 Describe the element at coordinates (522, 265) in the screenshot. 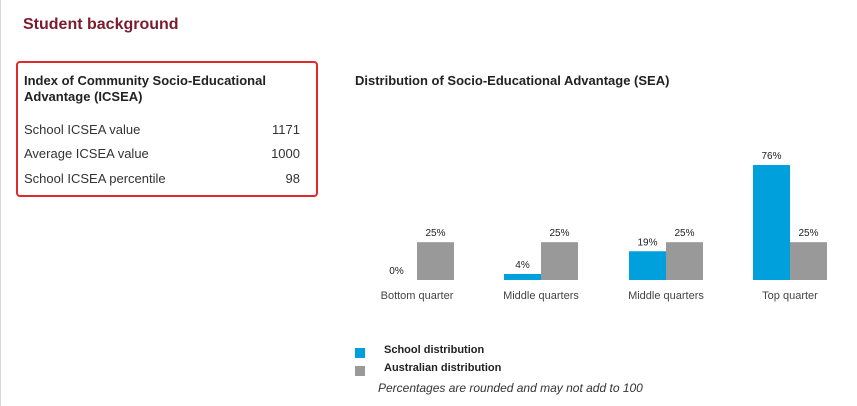

I see `bar-value-label: 4%` at that location.